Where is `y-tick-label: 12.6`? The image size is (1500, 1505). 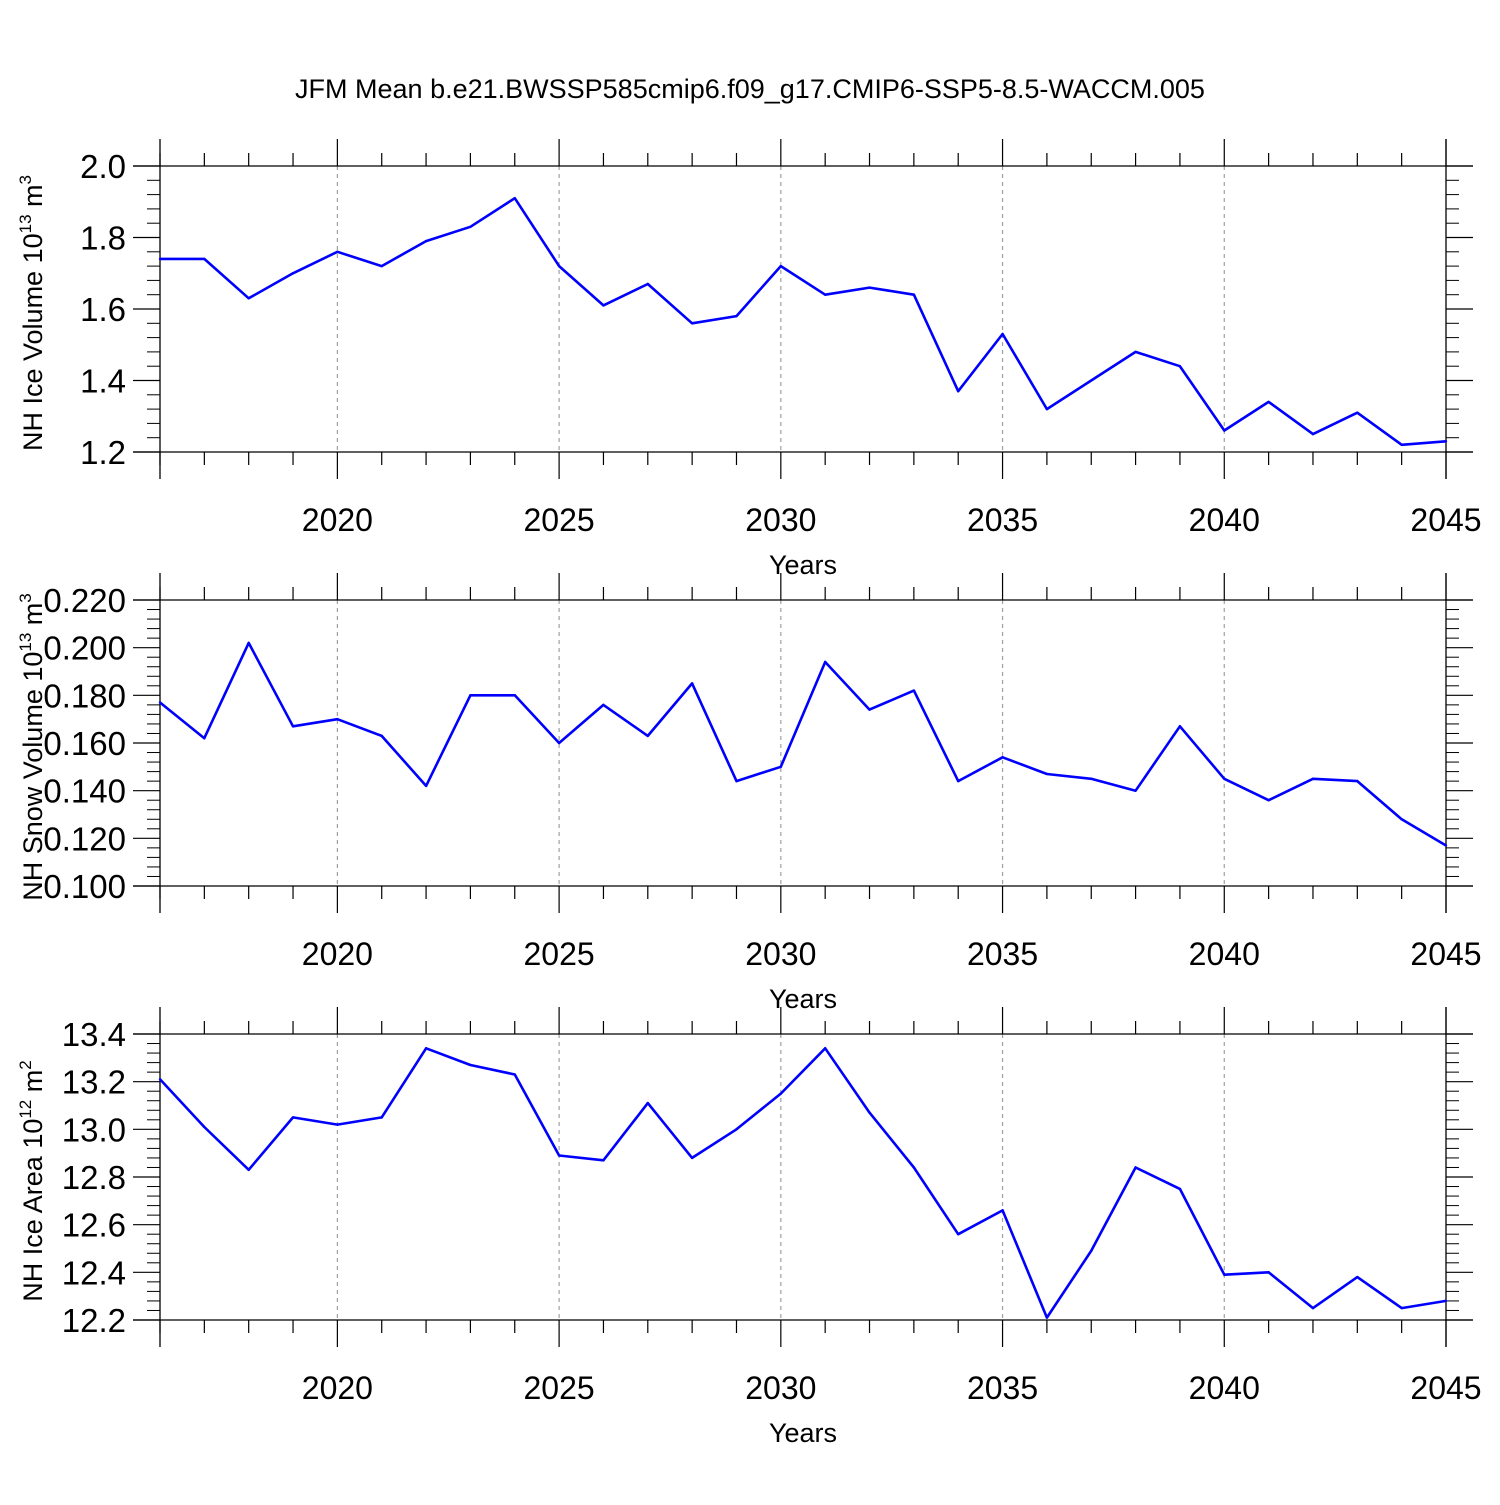 y-tick-label: 12.6 is located at coordinates (94, 1225).